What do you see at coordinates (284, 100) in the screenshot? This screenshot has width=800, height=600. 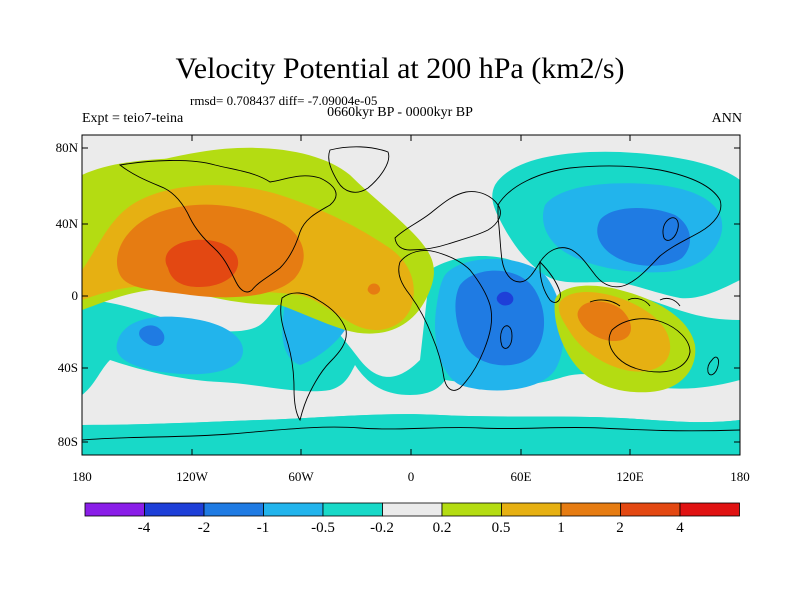 I see `stats-line: rmsd= 0.708437 diff= -7.09004e-05` at bounding box center [284, 100].